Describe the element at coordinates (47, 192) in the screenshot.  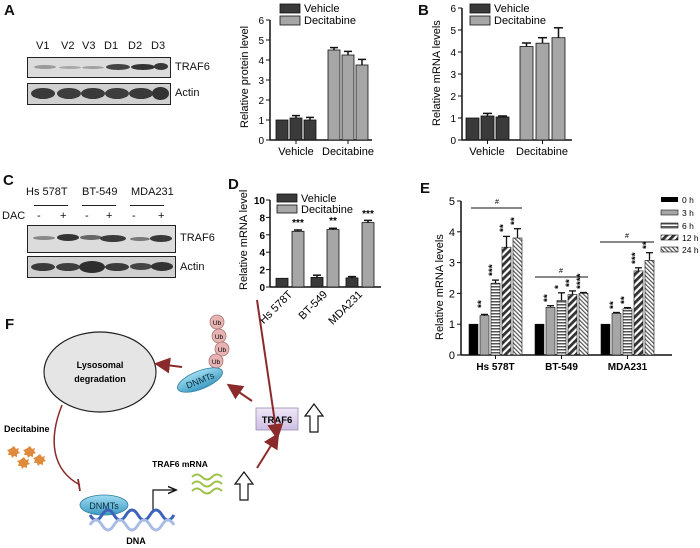
I see `cell-line-label: Hs 578T` at that location.